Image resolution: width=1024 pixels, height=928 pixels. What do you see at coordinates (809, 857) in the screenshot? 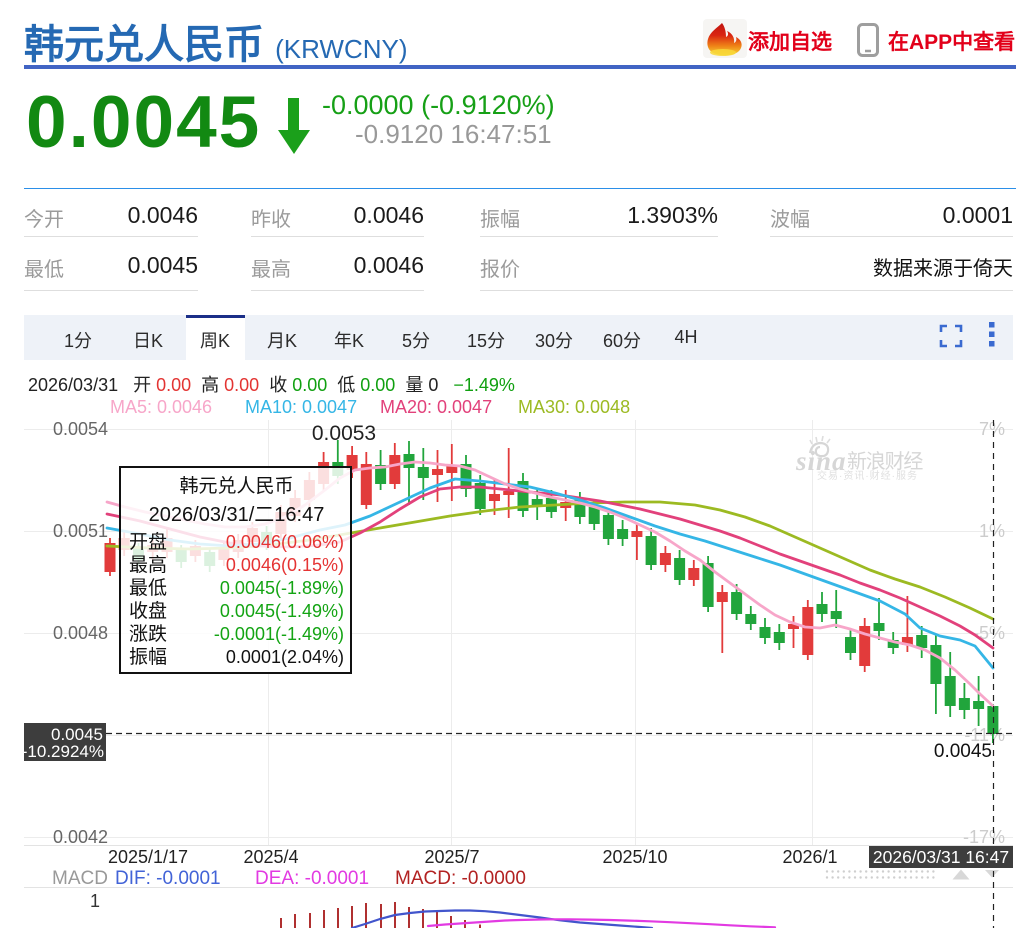
I see `svg-text: 2026/1` at bounding box center [809, 857].